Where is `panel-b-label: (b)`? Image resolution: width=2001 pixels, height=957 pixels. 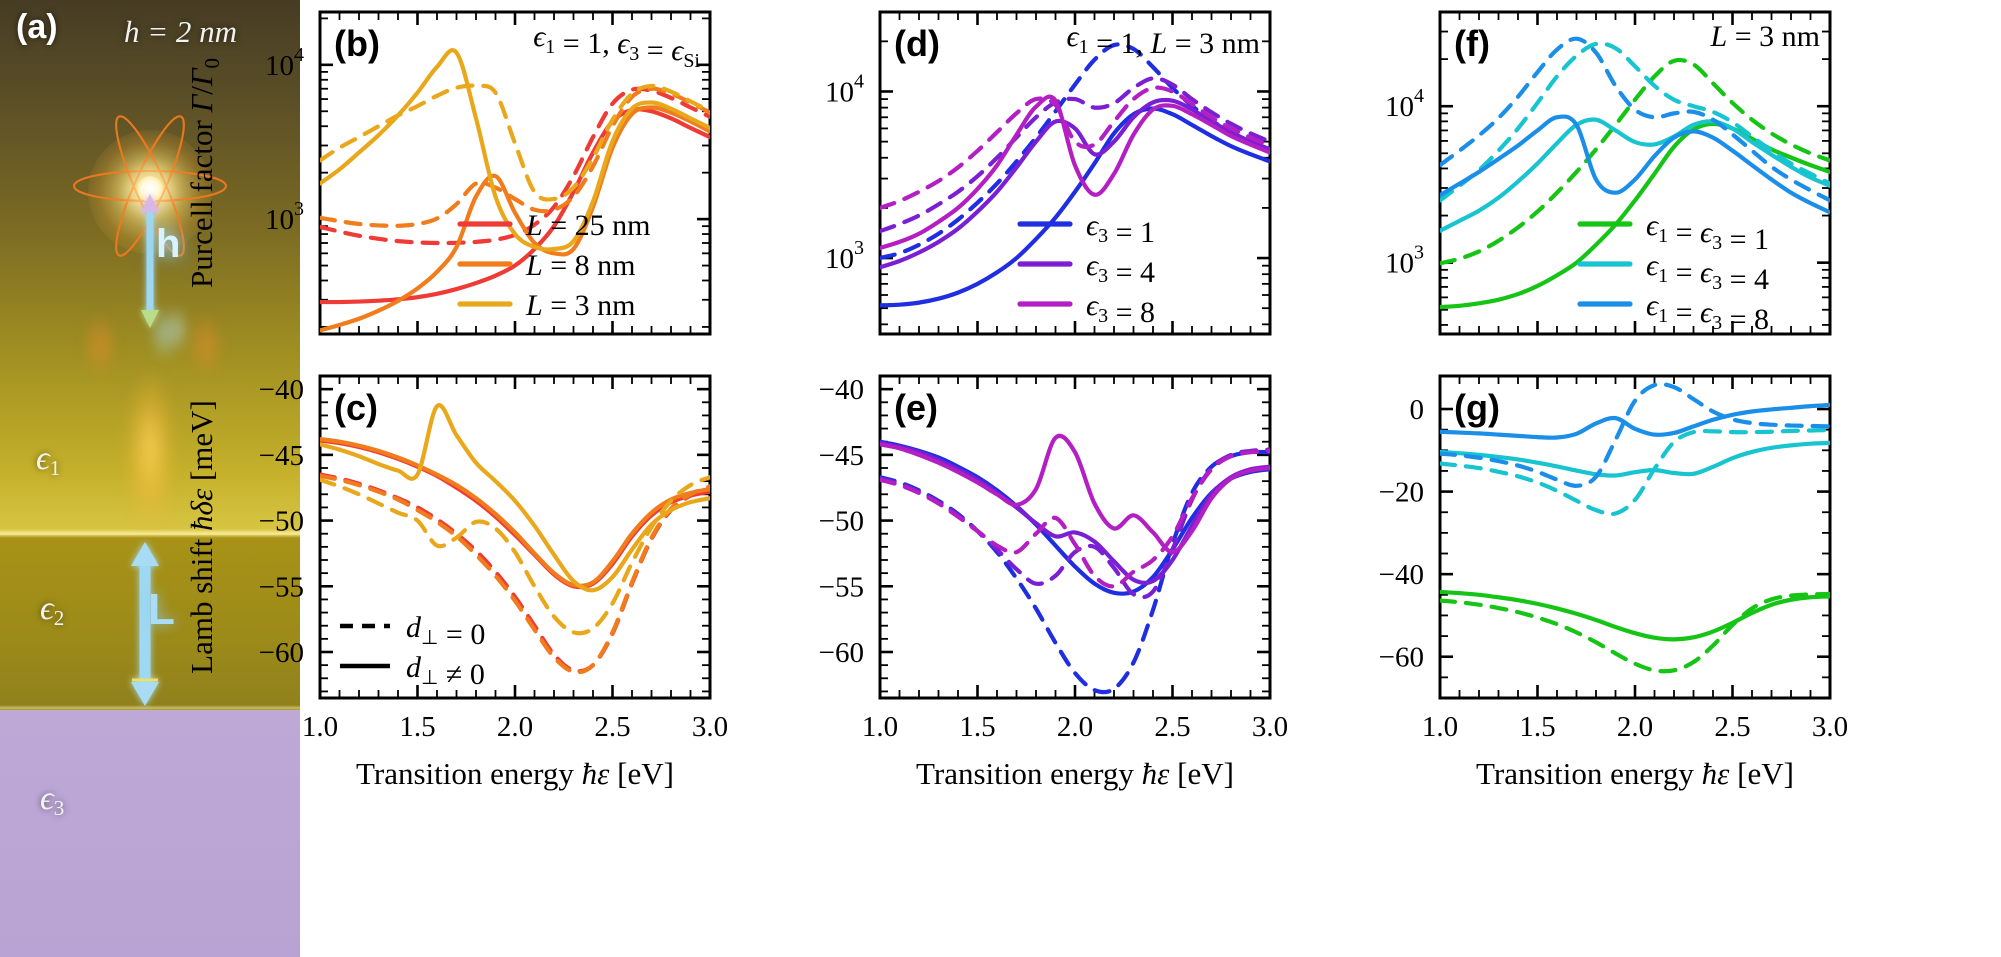
panel-b-label: (b) is located at coordinates (357, 43).